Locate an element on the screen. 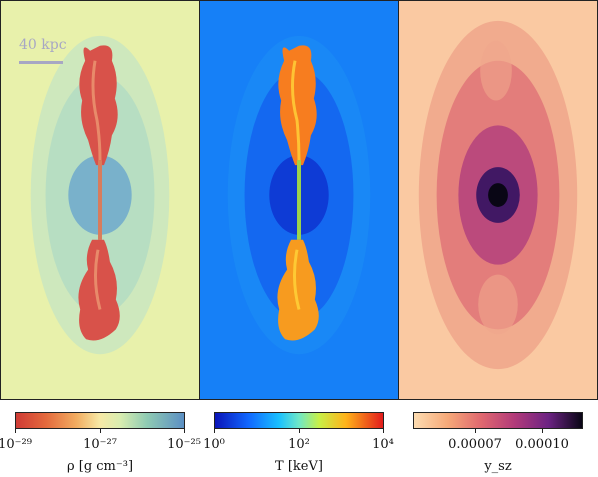 The image size is (598, 477). temperature-tick-label: 10⁰ is located at coordinates (214, 444).